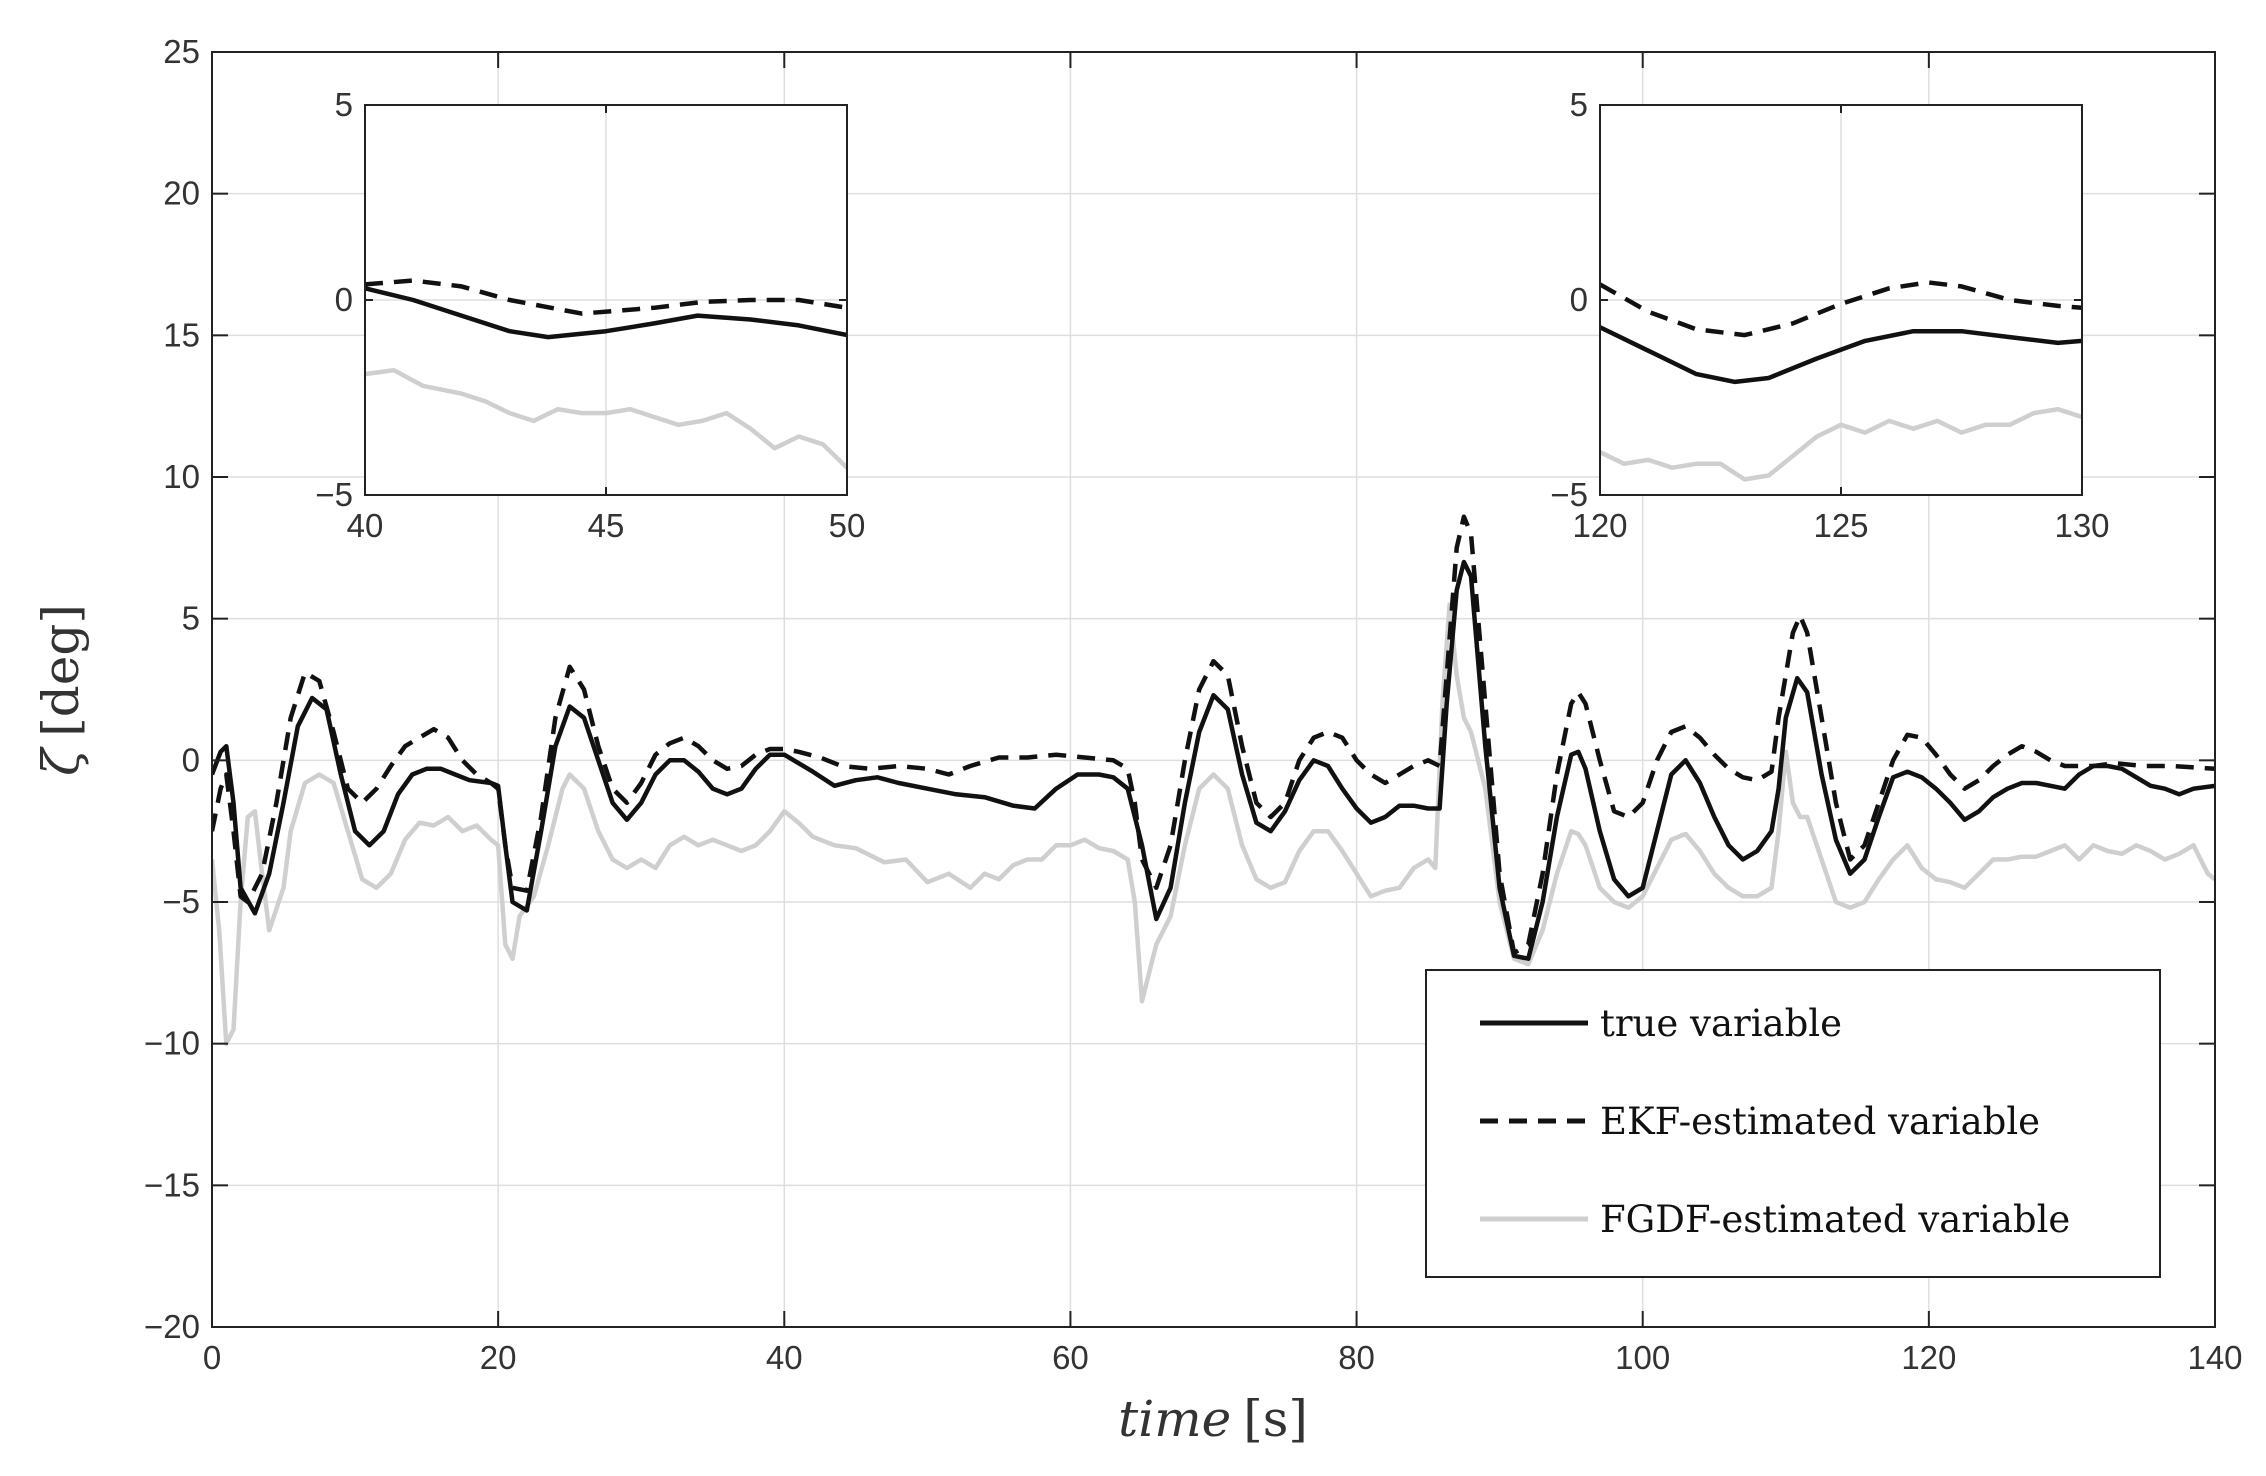 Image resolution: width=2266 pixels, height=1476 pixels. I want to click on inset-right-y-tick-label: 5, so click(1579, 104).